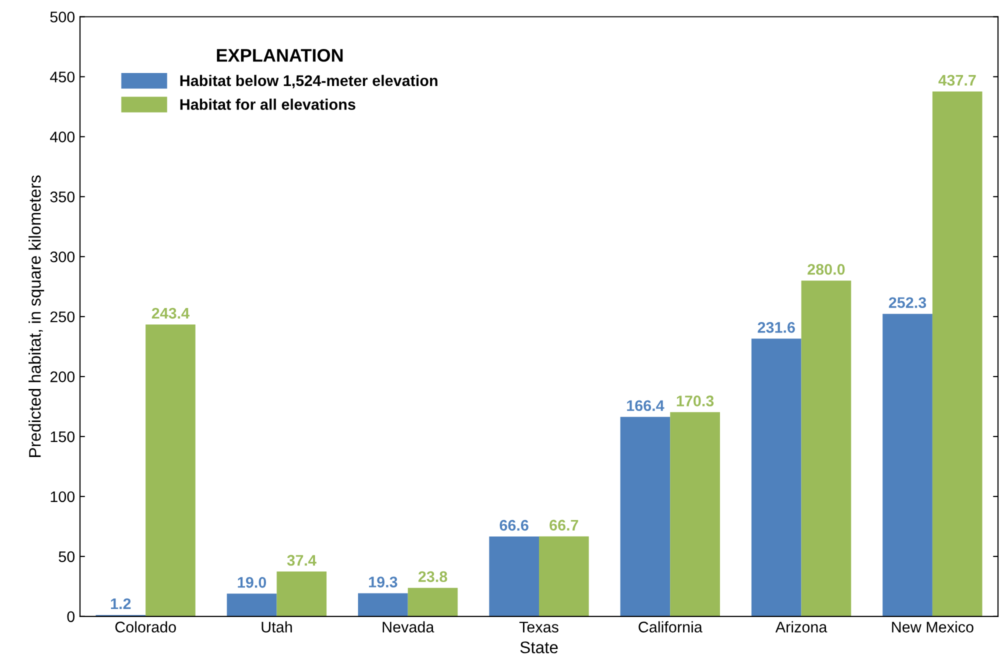 The width and height of the screenshot is (1000, 670). What do you see at coordinates (277, 626) in the screenshot?
I see `x-tick-label: Utah` at bounding box center [277, 626].